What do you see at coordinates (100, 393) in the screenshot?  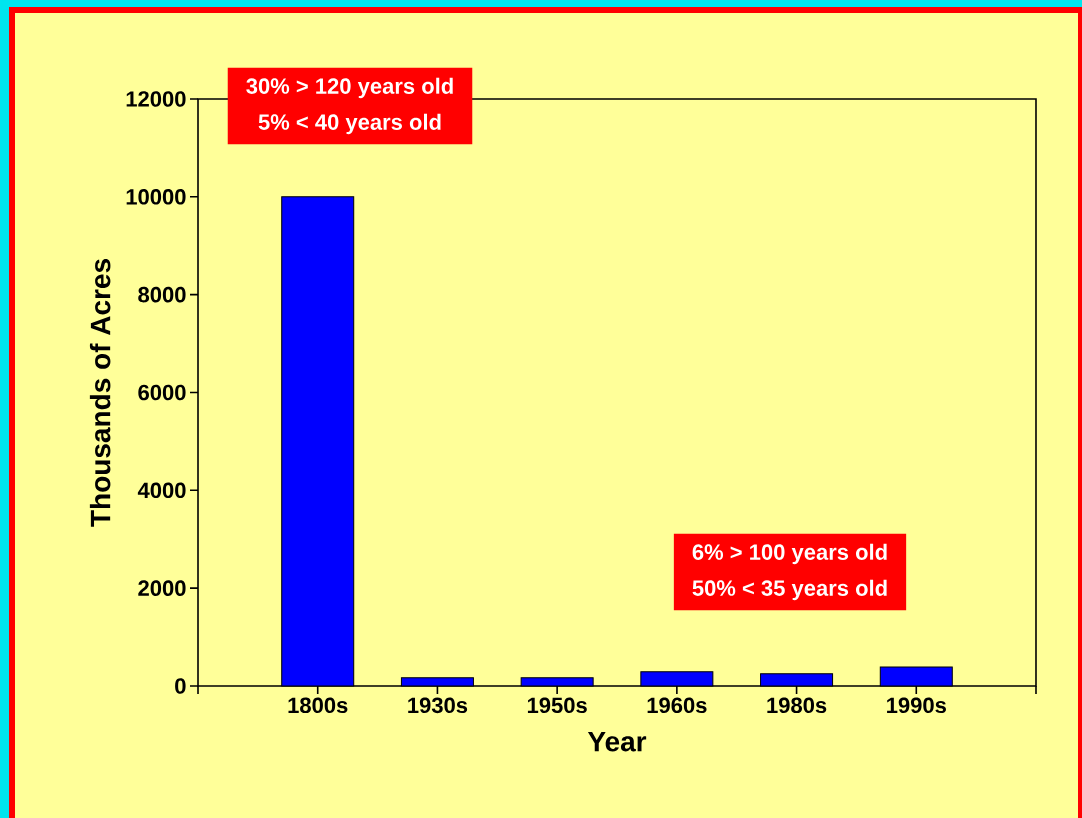 I see `y-axis-title: Thousands of Acres` at bounding box center [100, 393].